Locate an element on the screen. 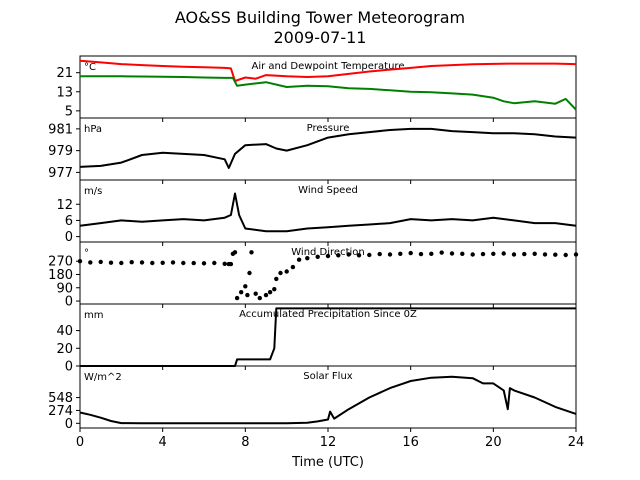 The image size is (640, 480). panel-unit-label: ° is located at coordinates (86, 253).